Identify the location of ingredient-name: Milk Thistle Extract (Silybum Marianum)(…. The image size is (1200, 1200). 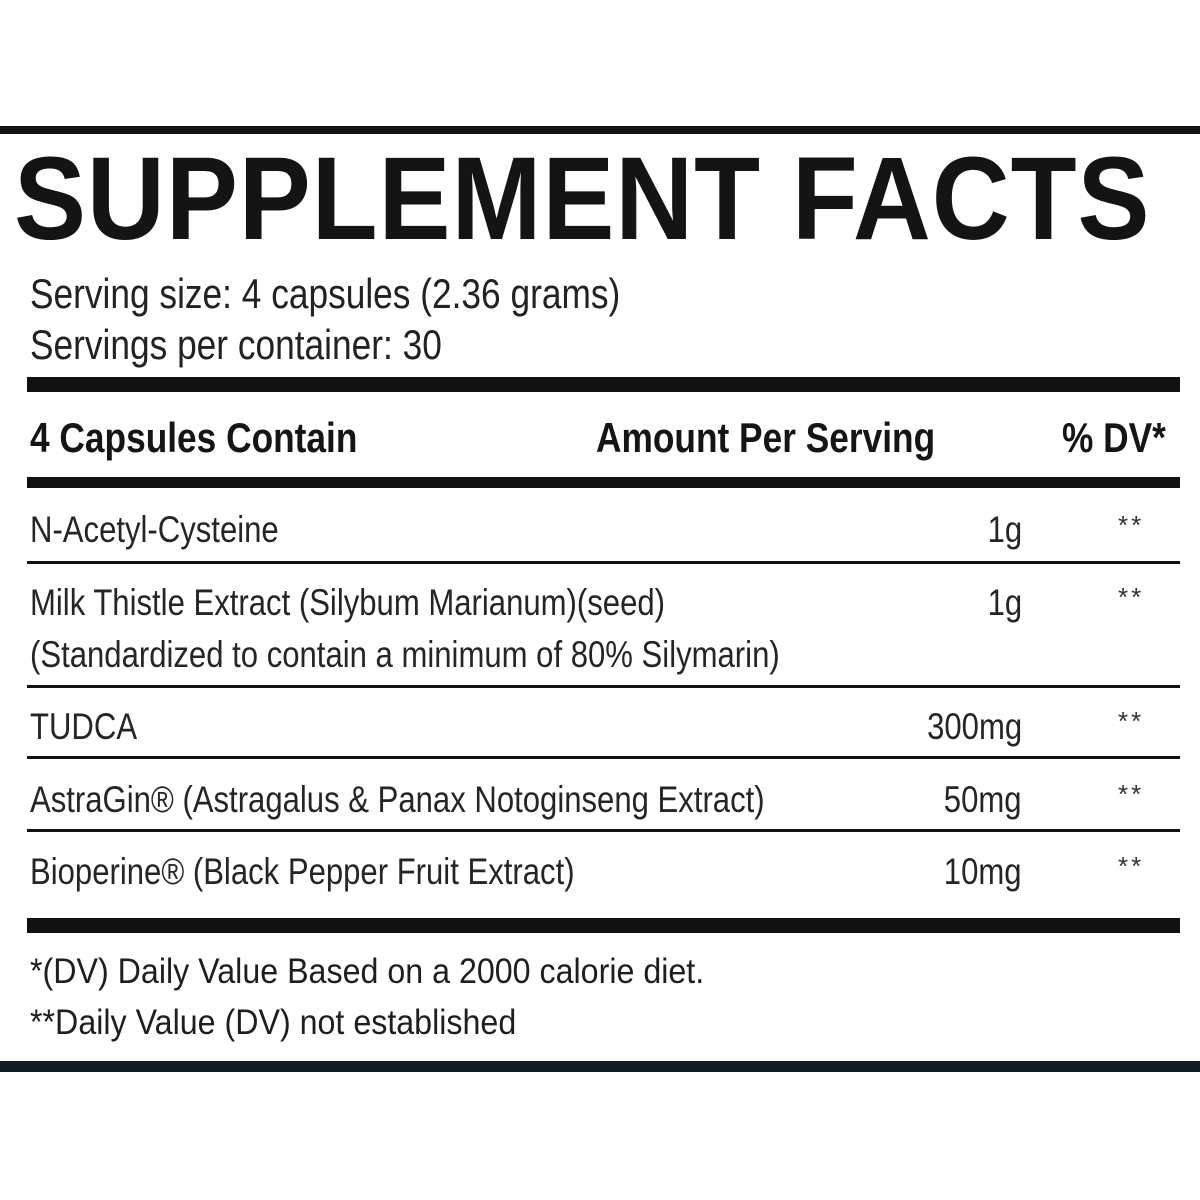
(347, 602).